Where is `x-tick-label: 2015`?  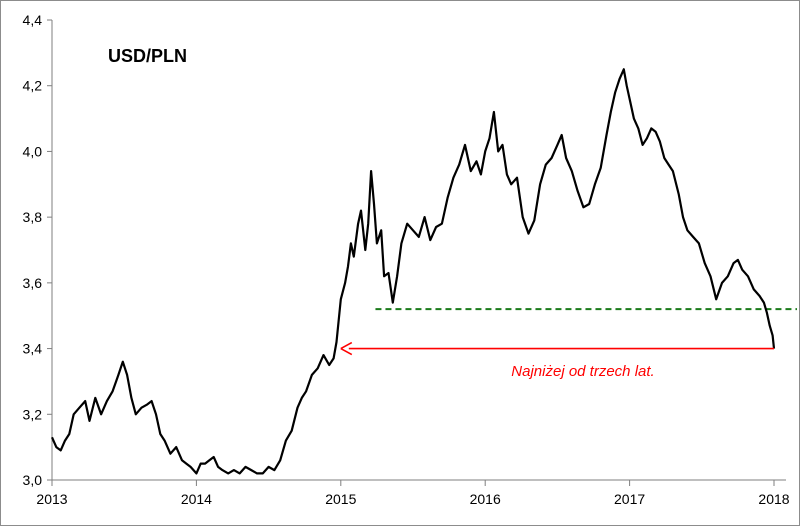 x-tick-label: 2015 is located at coordinates (340, 499).